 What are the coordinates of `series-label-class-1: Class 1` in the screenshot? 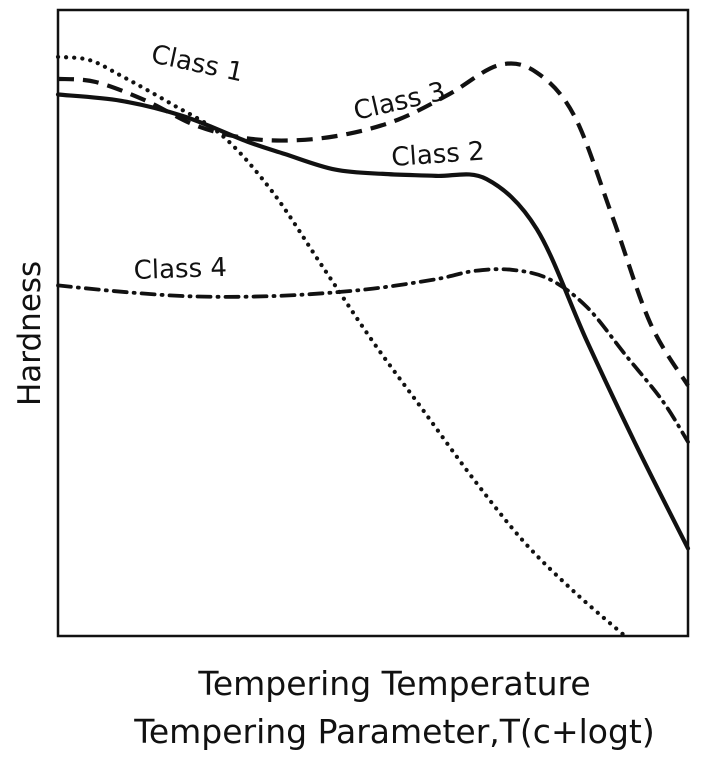 It's located at (197, 64).